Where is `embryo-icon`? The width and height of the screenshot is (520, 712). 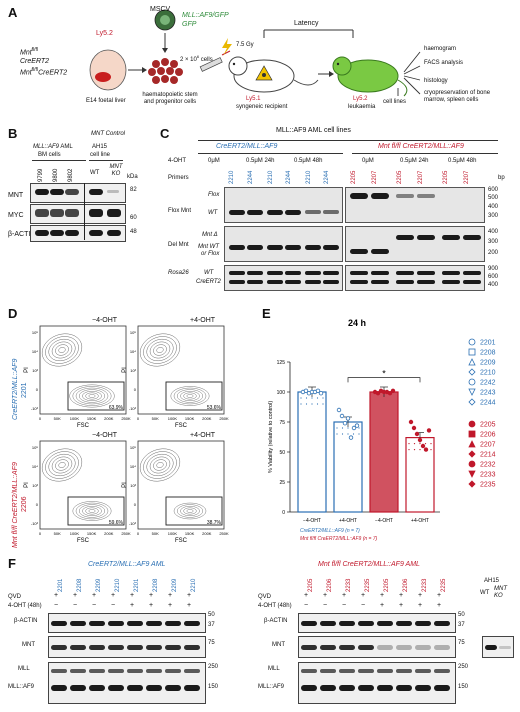 embryo-icon is located at coordinates (108, 70).